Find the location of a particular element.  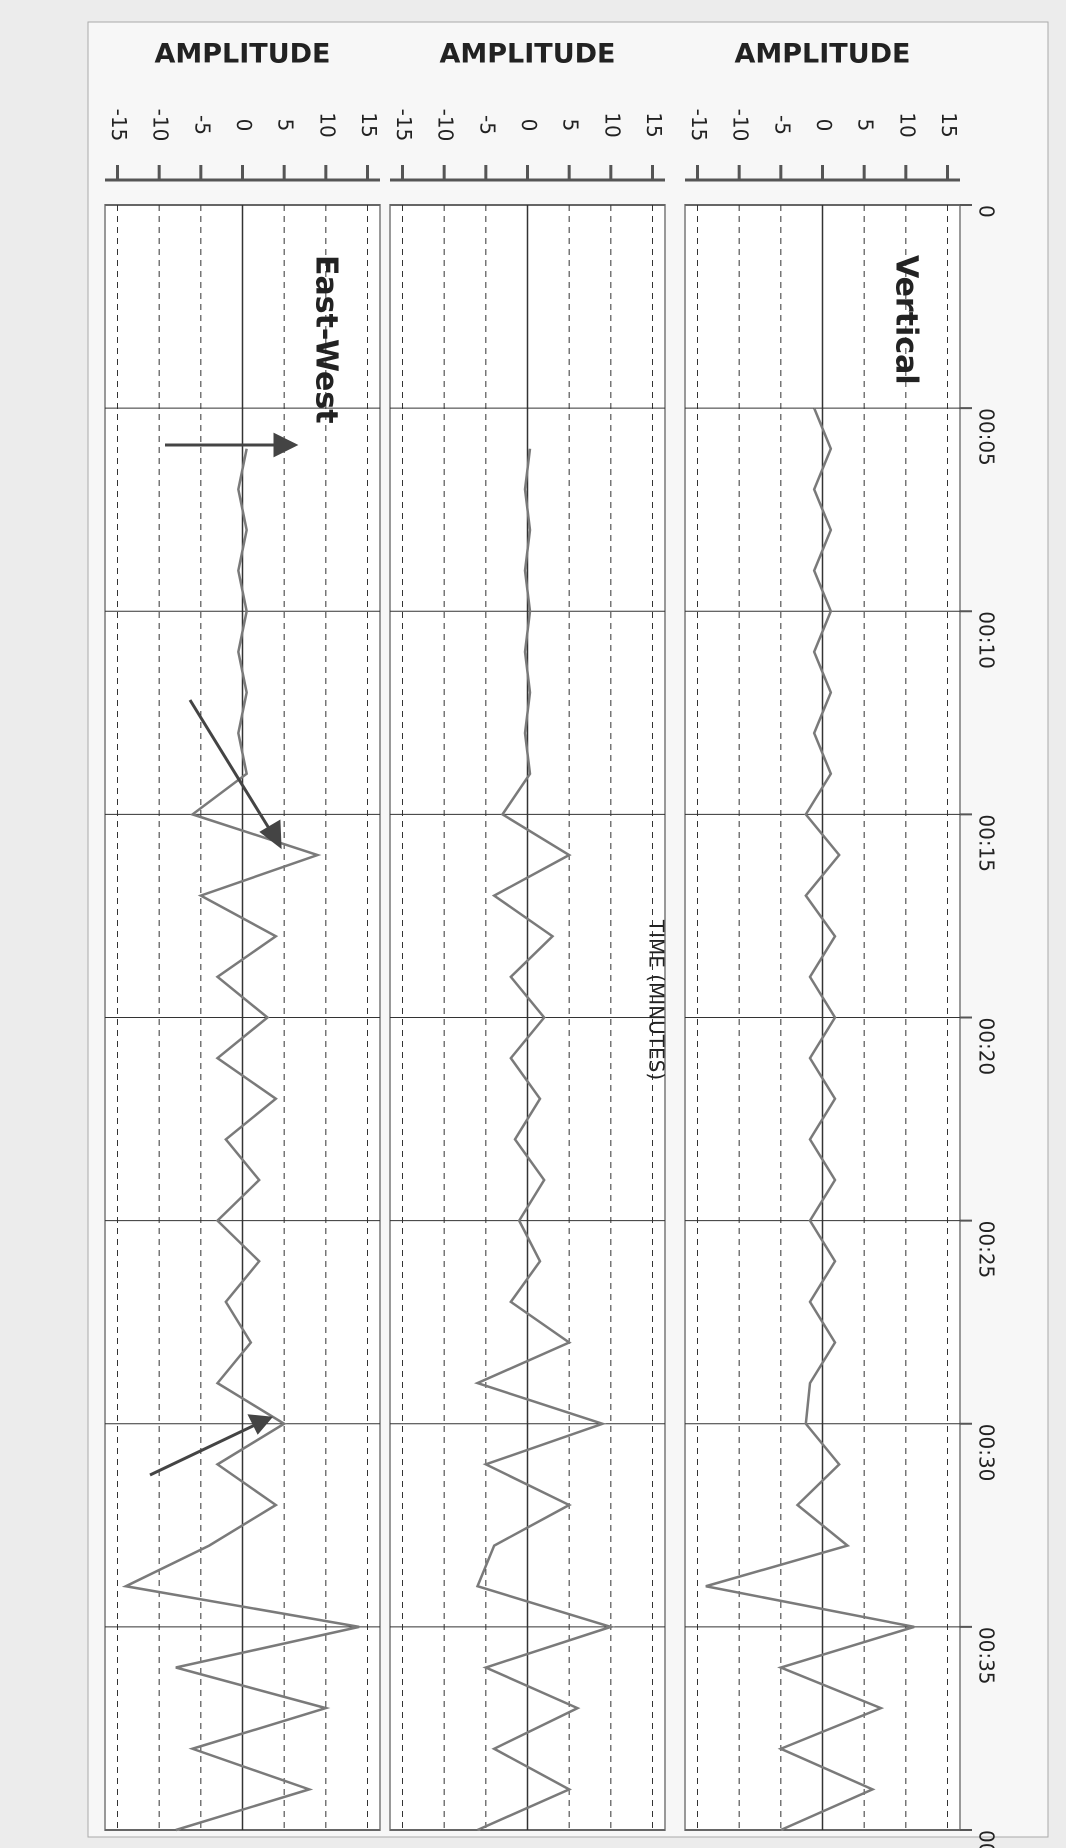

time-tick-label: 0 is located at coordinates (987, 211).